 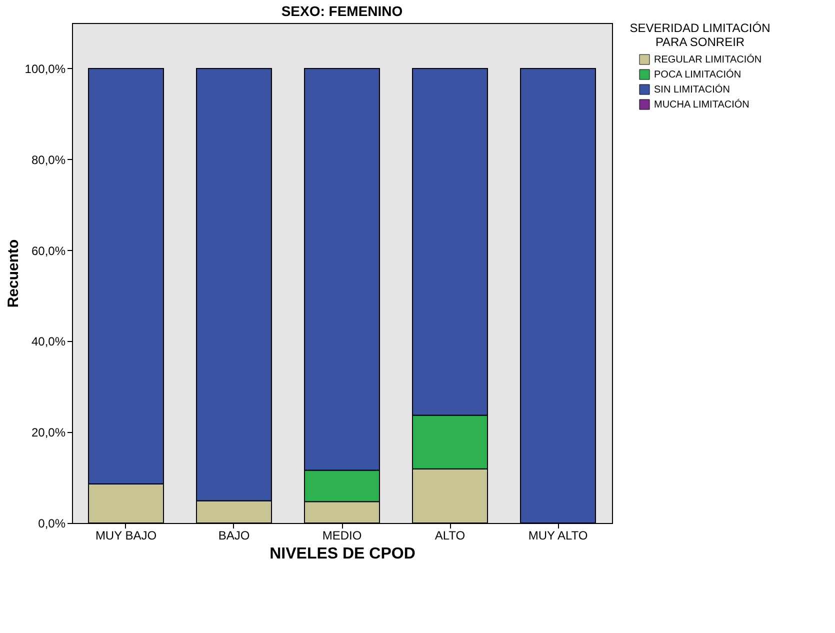 I want to click on y-tick-label: 0,0%, so click(x=52, y=523).